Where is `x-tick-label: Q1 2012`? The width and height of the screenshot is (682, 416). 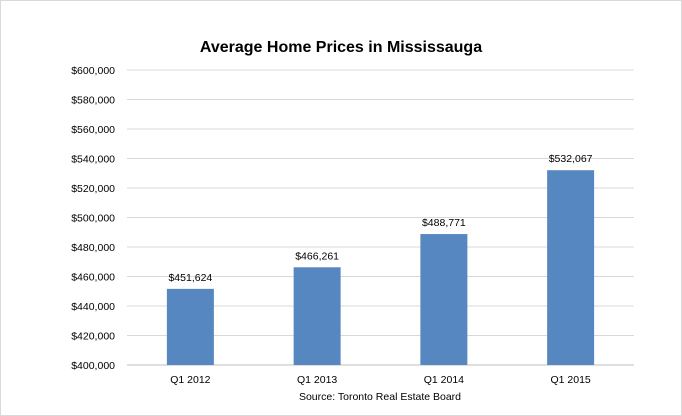 x-tick-label: Q1 2012 is located at coordinates (190, 380).